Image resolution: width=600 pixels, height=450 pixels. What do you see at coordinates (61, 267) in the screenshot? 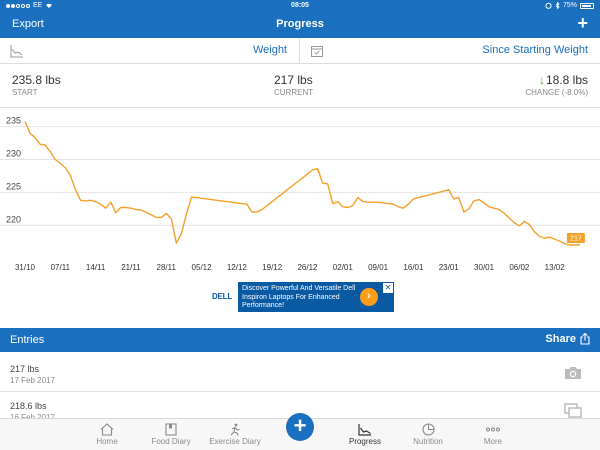
I see `x-tick-label: 07/11` at bounding box center [61, 267].